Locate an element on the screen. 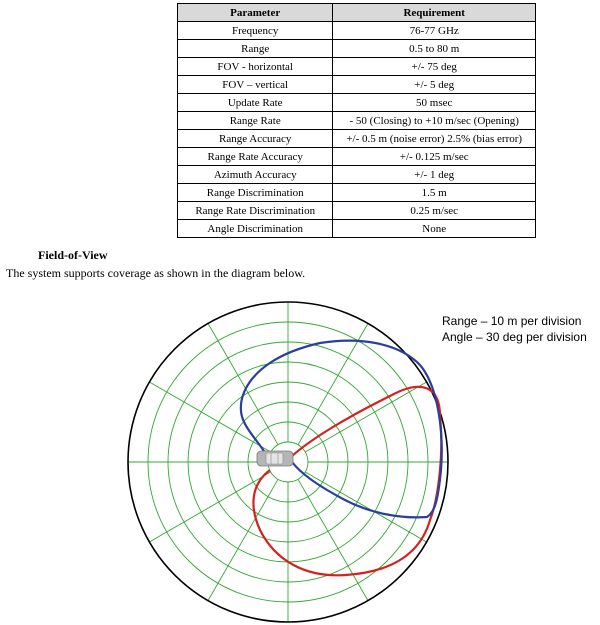 This screenshot has height=625, width=600. table-row: FOV - horizontal +/- 75 deg is located at coordinates (356, 66).